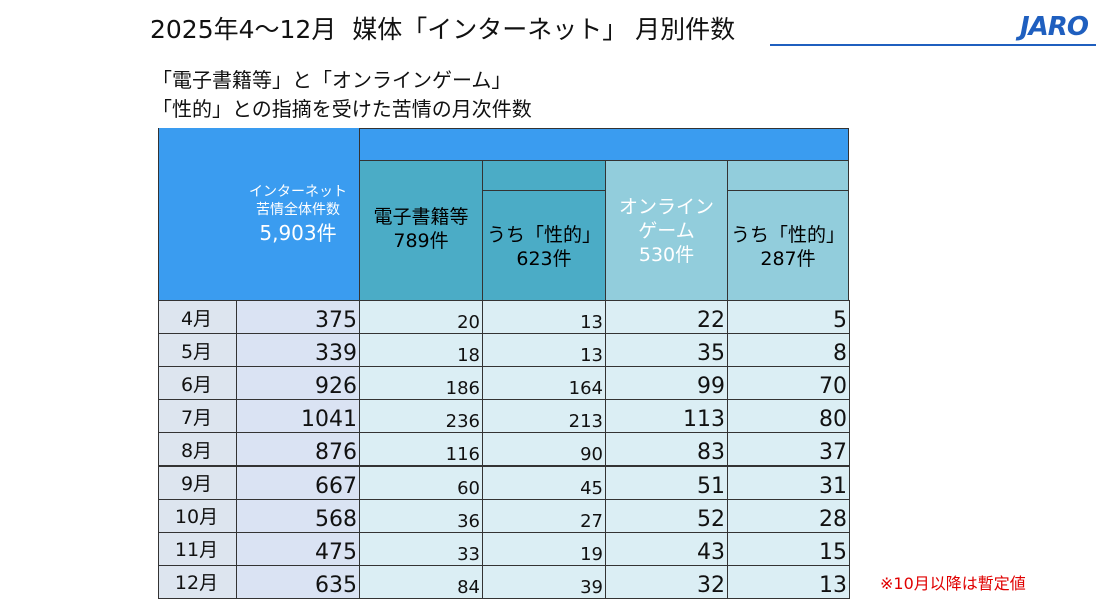 Image resolution: width=1106 pixels, height=616 pixels. I want to click on header-text: 623件, so click(544, 259).